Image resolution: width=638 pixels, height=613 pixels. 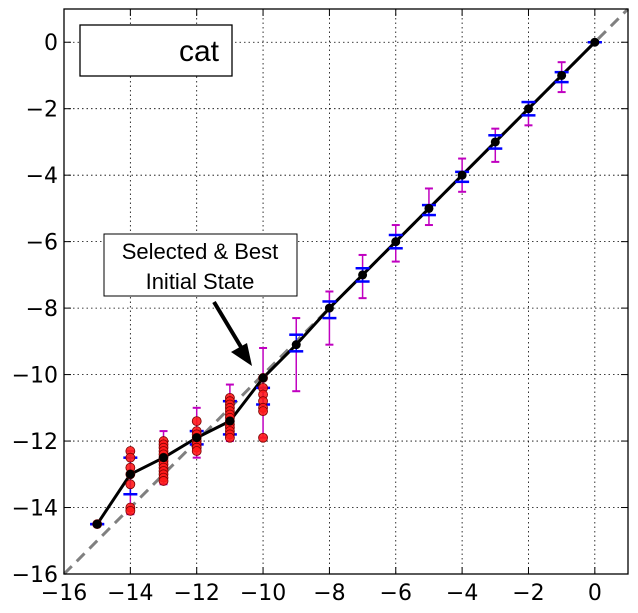 What do you see at coordinates (396, 593) in the screenshot?
I see `x-tick-label: −6` at bounding box center [396, 593].